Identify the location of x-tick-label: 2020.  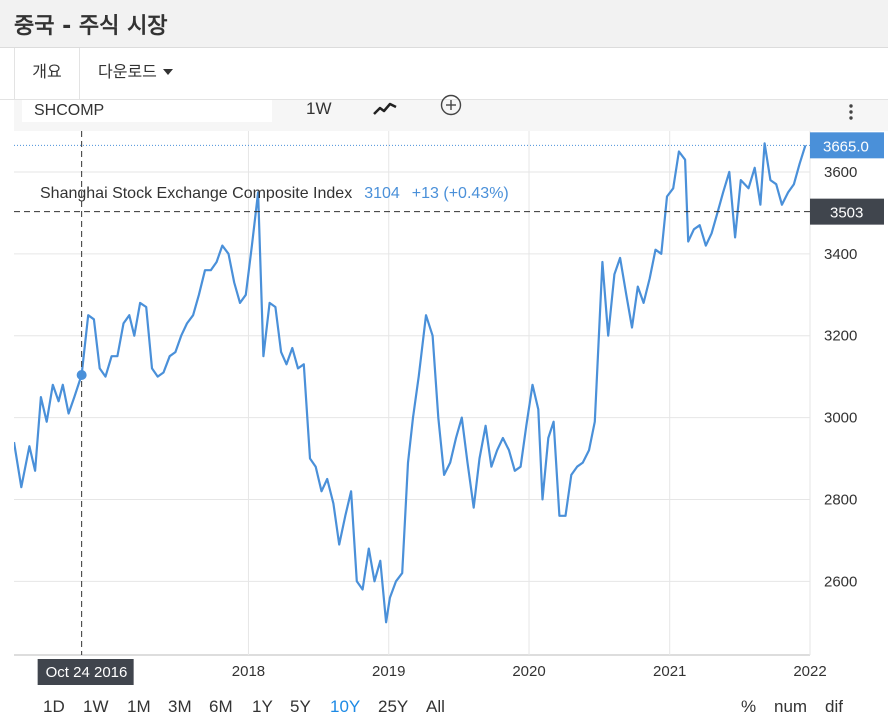
(528, 671).